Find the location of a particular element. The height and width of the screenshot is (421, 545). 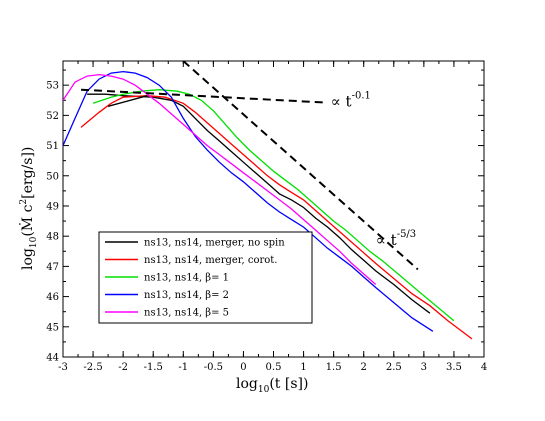

x-tick-label: 0.5 is located at coordinates (274, 367).